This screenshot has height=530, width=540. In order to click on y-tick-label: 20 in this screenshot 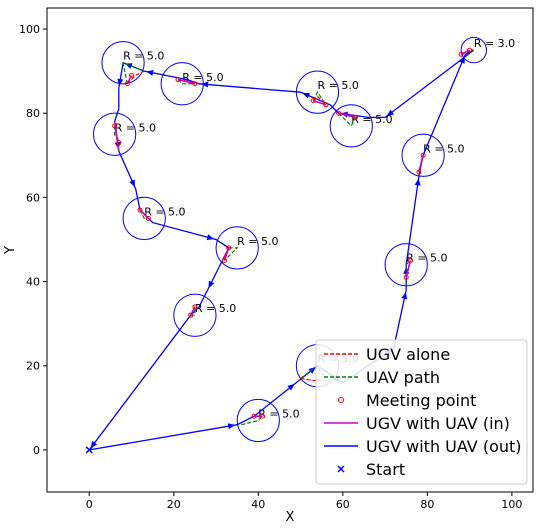, I will do `click(33, 366)`.